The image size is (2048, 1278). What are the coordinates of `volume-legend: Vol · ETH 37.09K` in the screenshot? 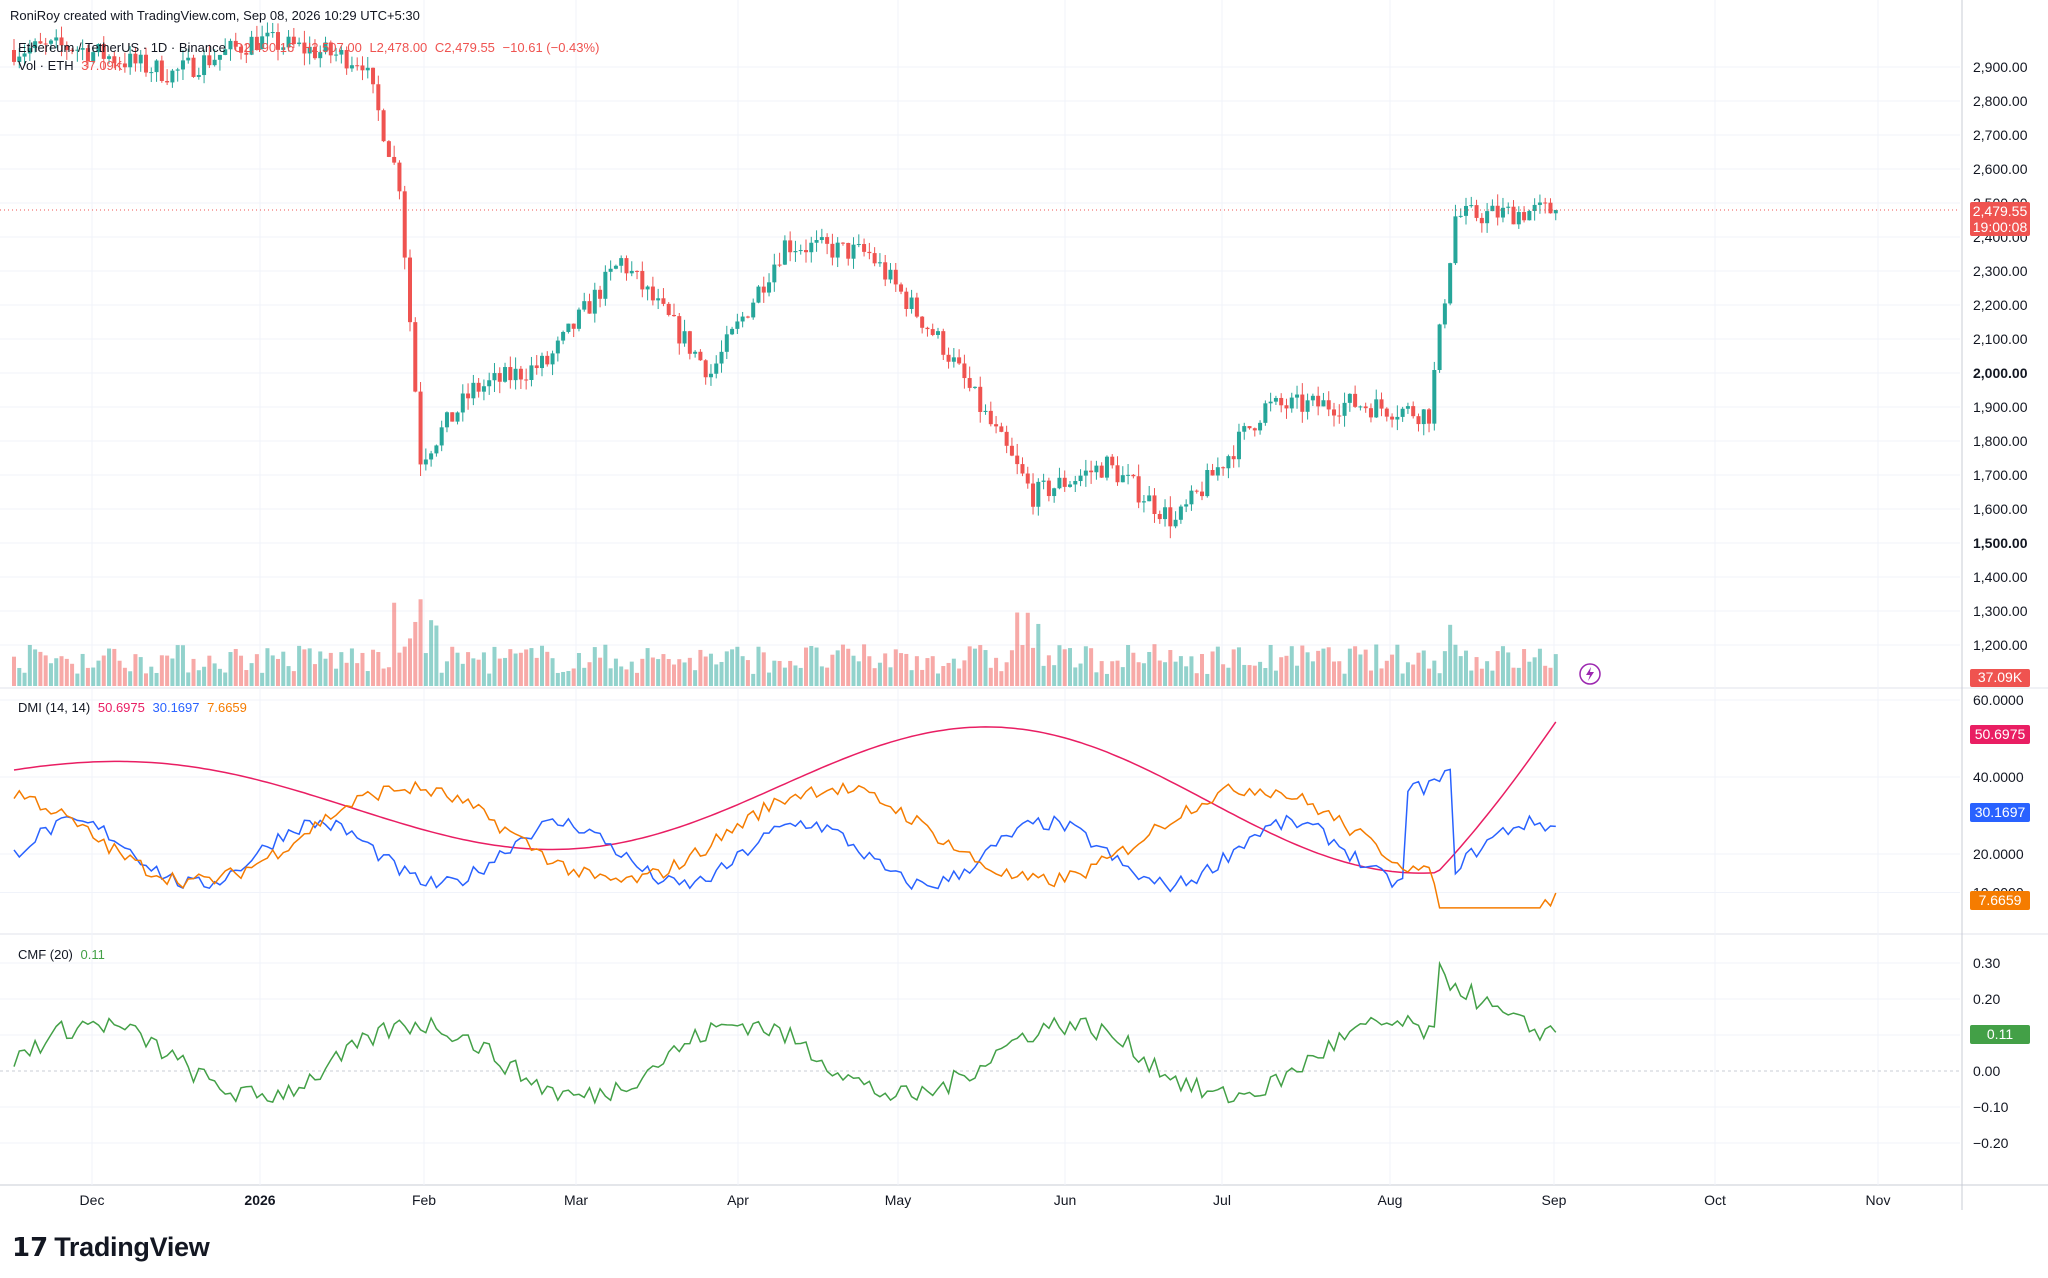 It's located at (72, 65).